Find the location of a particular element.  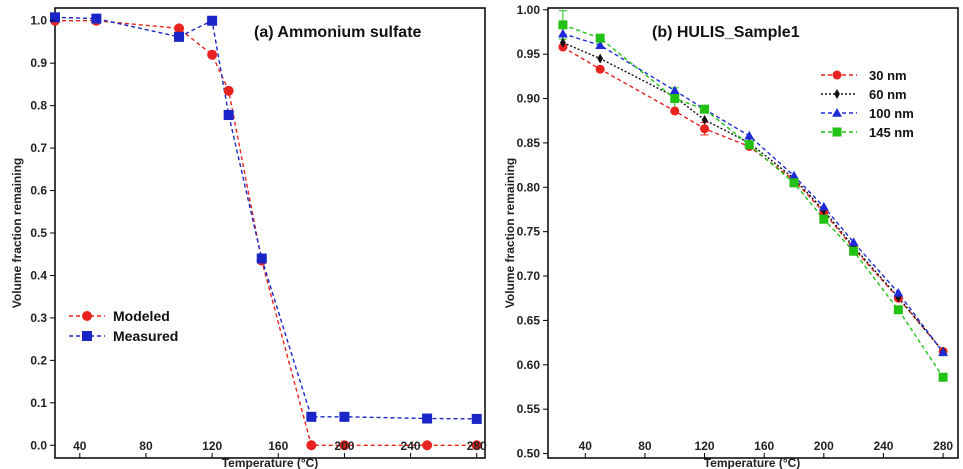

y-tick-label: 0.2 is located at coordinates (38, 360).